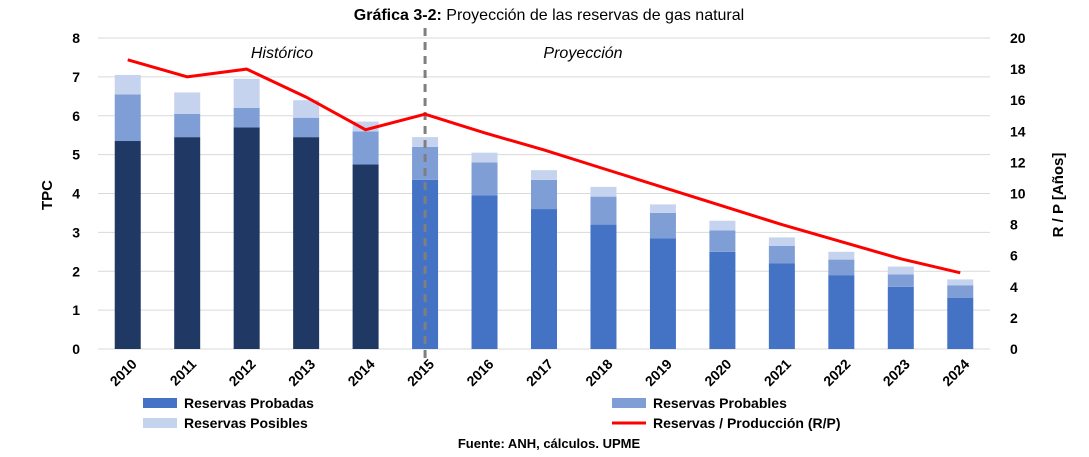  What do you see at coordinates (76, 155) in the screenshot?
I see `y-tick-label: 5` at bounding box center [76, 155].